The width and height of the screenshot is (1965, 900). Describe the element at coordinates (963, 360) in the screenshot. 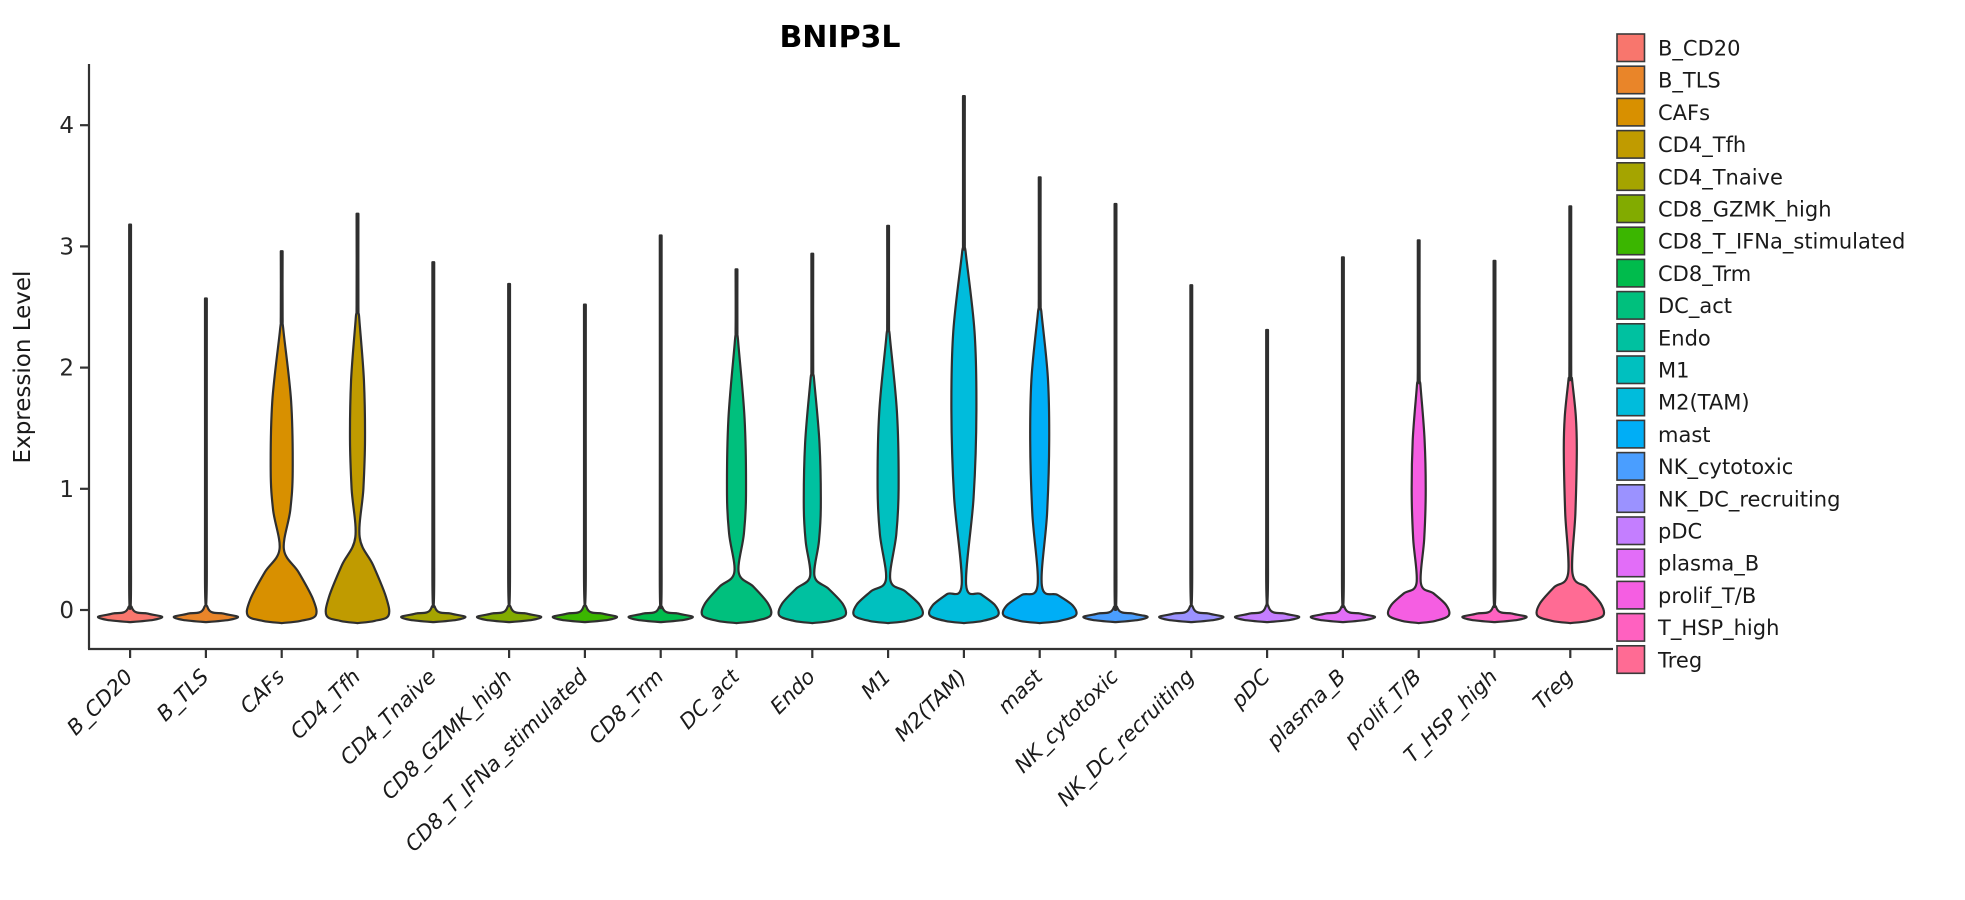

I see `violin-M2(TAM)` at that location.